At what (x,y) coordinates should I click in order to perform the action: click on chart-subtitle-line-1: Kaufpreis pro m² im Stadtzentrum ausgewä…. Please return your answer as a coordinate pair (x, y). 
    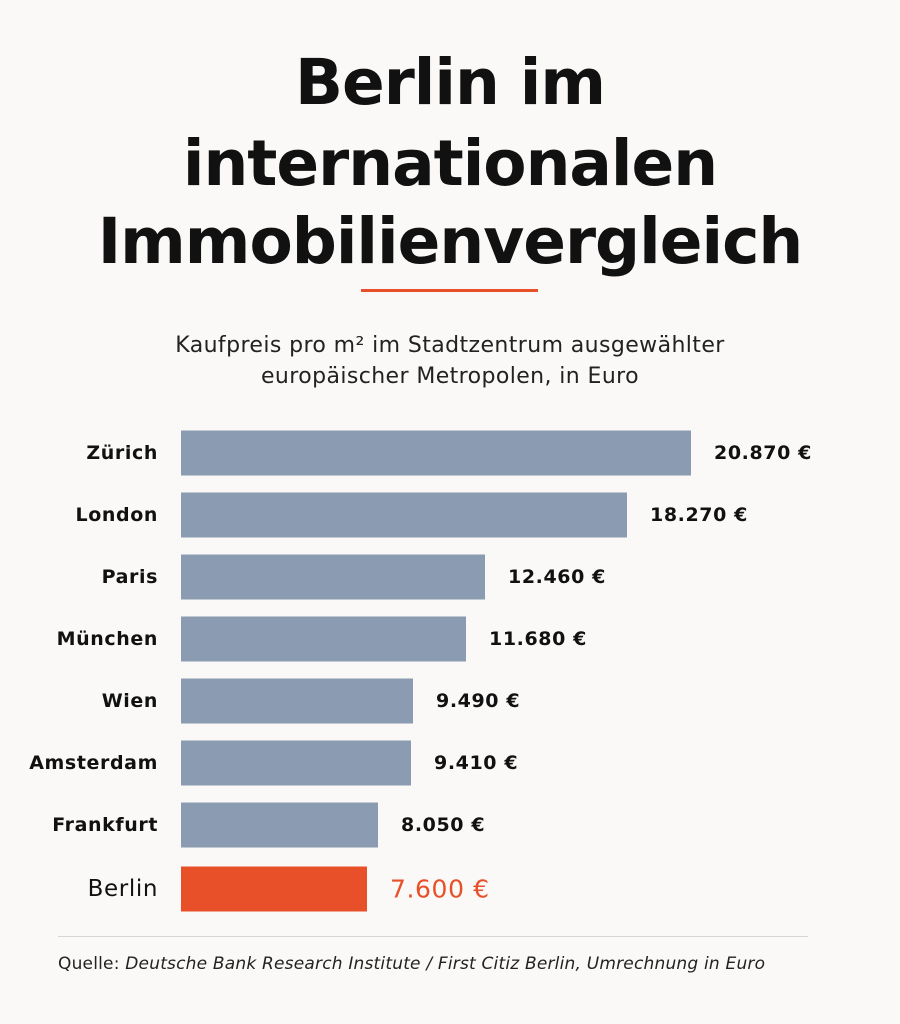
    Looking at the image, I should click on (450, 345).